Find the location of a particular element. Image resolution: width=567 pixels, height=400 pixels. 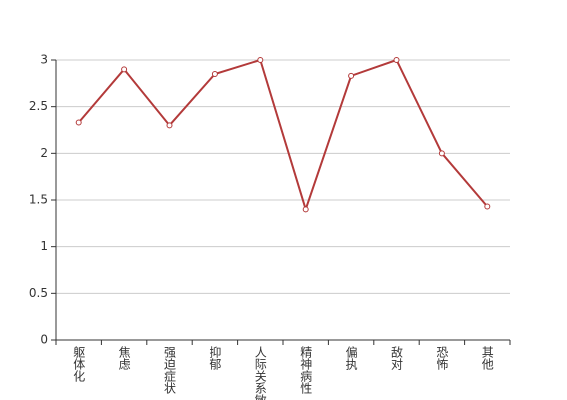

x-tick-label: 强迫症状 is located at coordinates (170, 370).